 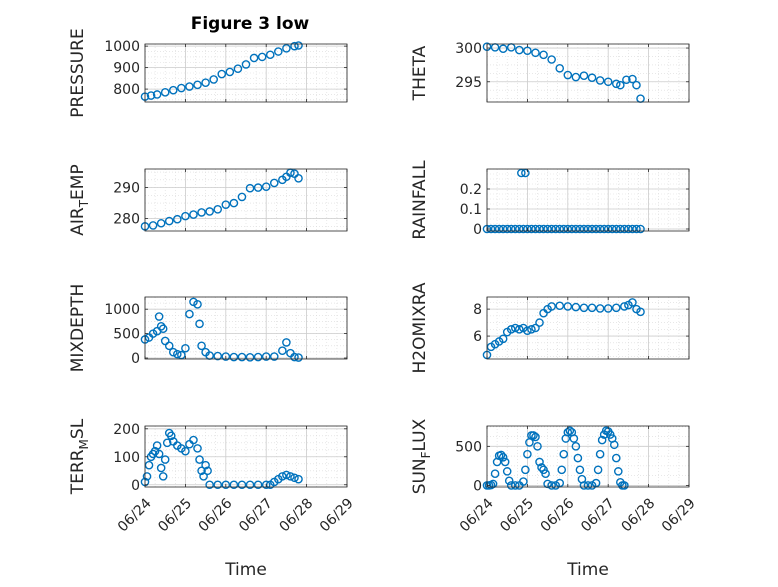 What do you see at coordinates (78, 72) in the screenshot?
I see `y-axis-label: PRESSURE` at bounding box center [78, 72].